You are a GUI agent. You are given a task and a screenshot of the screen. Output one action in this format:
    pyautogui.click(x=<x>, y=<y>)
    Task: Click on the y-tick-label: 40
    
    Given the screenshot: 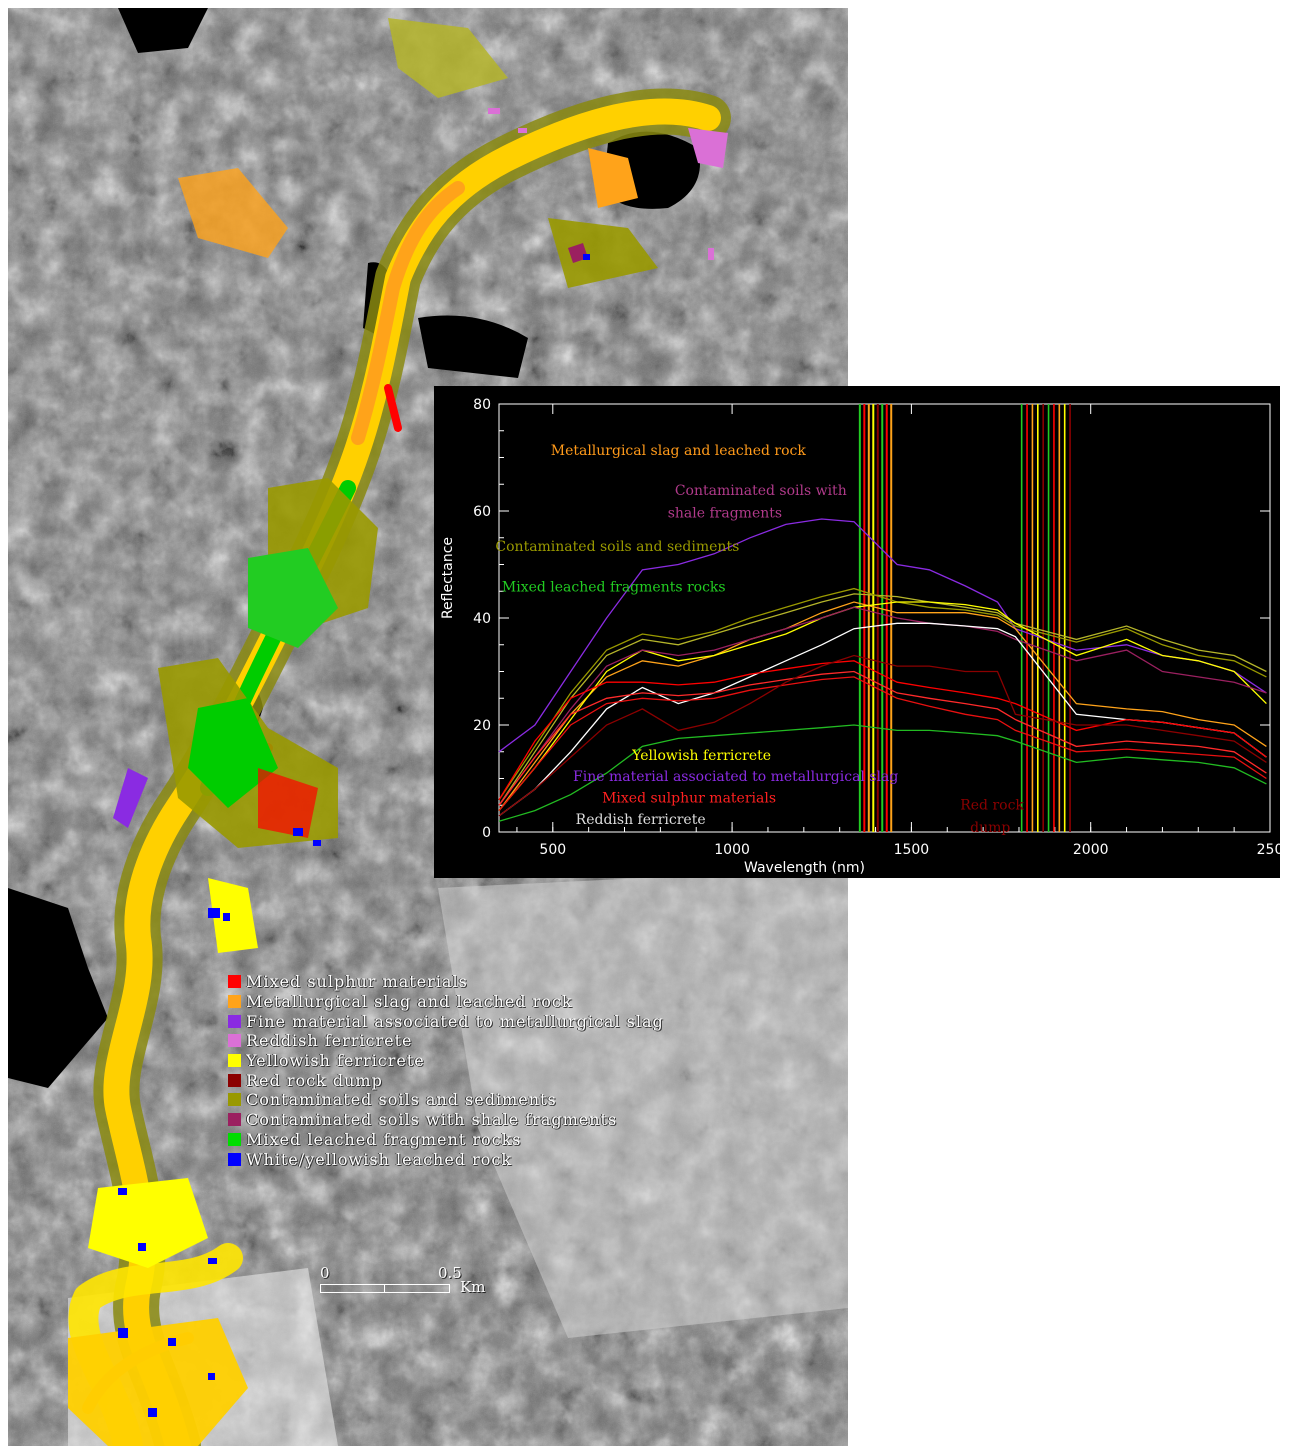 What is the action you would take?
    pyautogui.click(x=482, y=619)
    